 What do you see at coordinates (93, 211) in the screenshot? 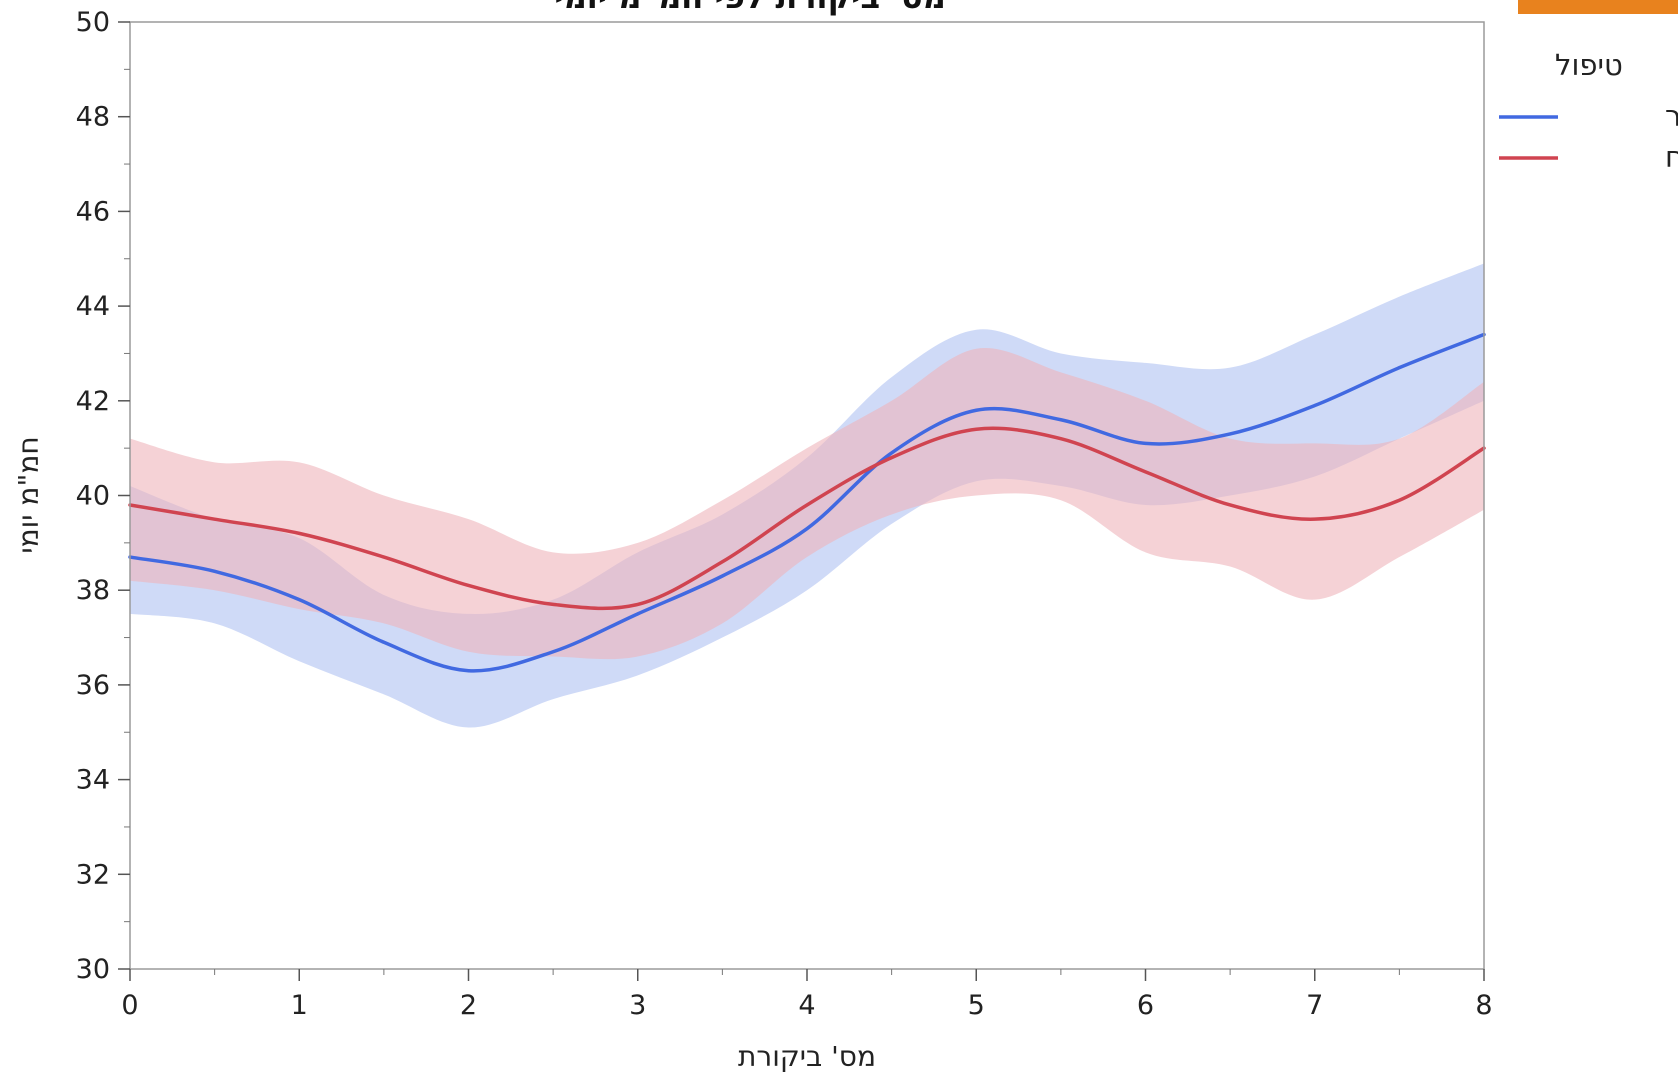
I see `y-tick-label: 46` at bounding box center [93, 211].